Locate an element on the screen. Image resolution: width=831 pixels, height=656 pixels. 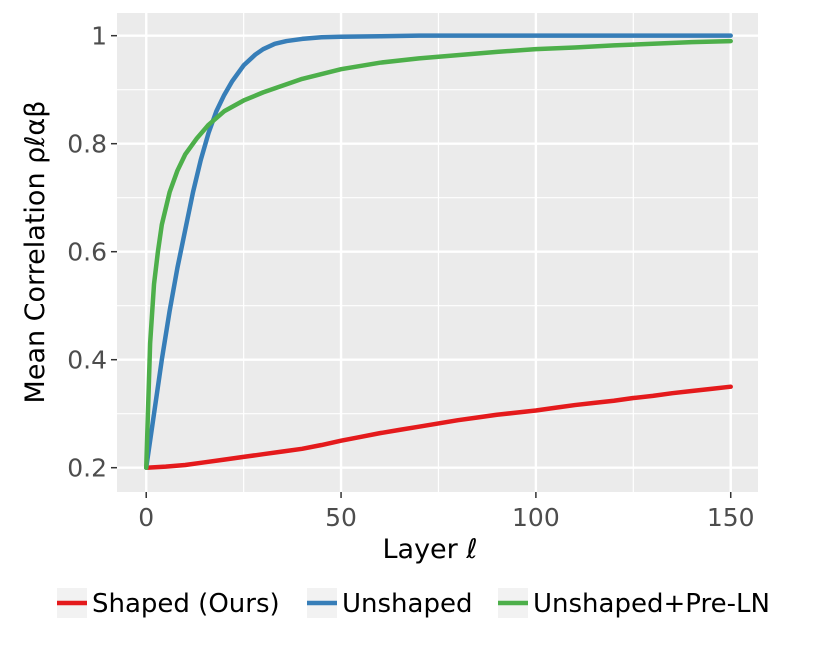
y-tick-label: 0.4 is located at coordinates (87, 360).